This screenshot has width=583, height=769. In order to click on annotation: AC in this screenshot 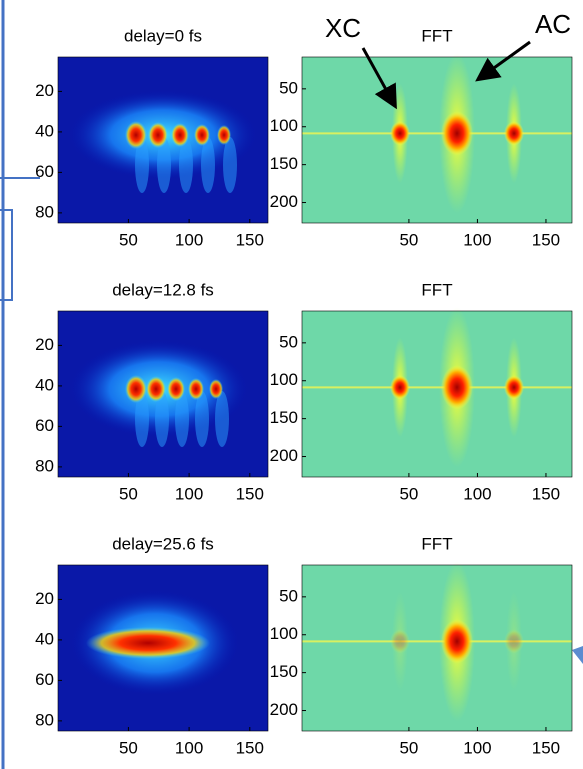, I will do `click(553, 24)`.